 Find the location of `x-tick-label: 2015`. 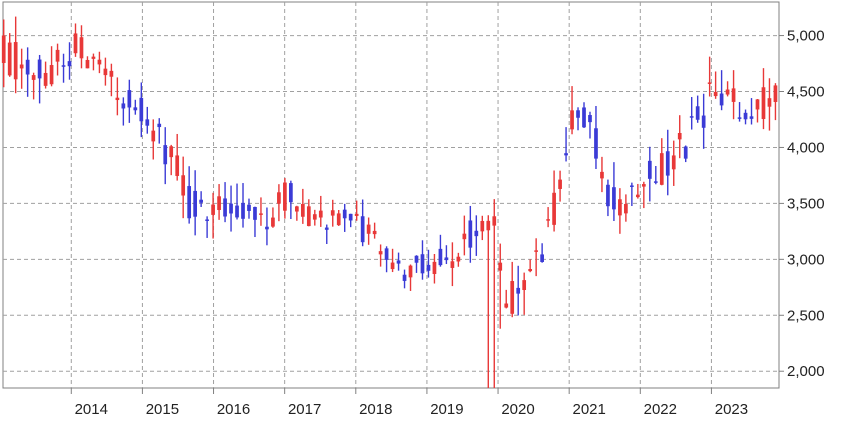

x-tick-label: 2015 is located at coordinates (162, 409).